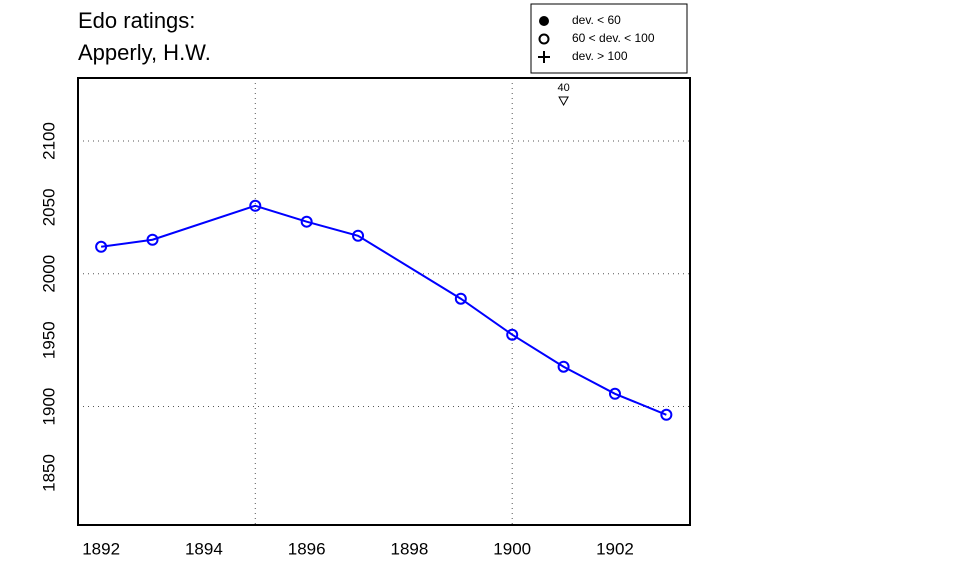  Describe the element at coordinates (600, 56) in the screenshot. I see `legend-label: dev. > 100` at that location.